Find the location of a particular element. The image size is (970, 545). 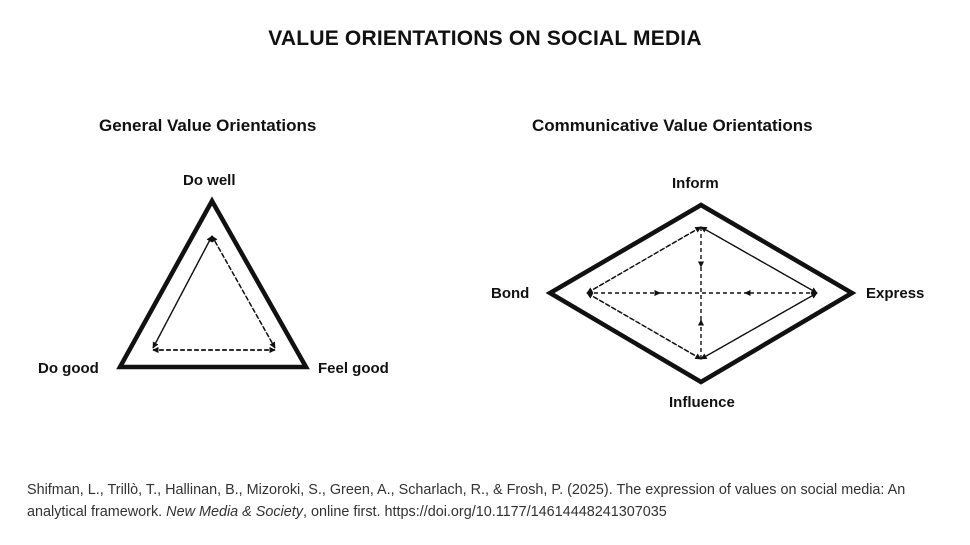

triangle-outline is located at coordinates (213, 283).